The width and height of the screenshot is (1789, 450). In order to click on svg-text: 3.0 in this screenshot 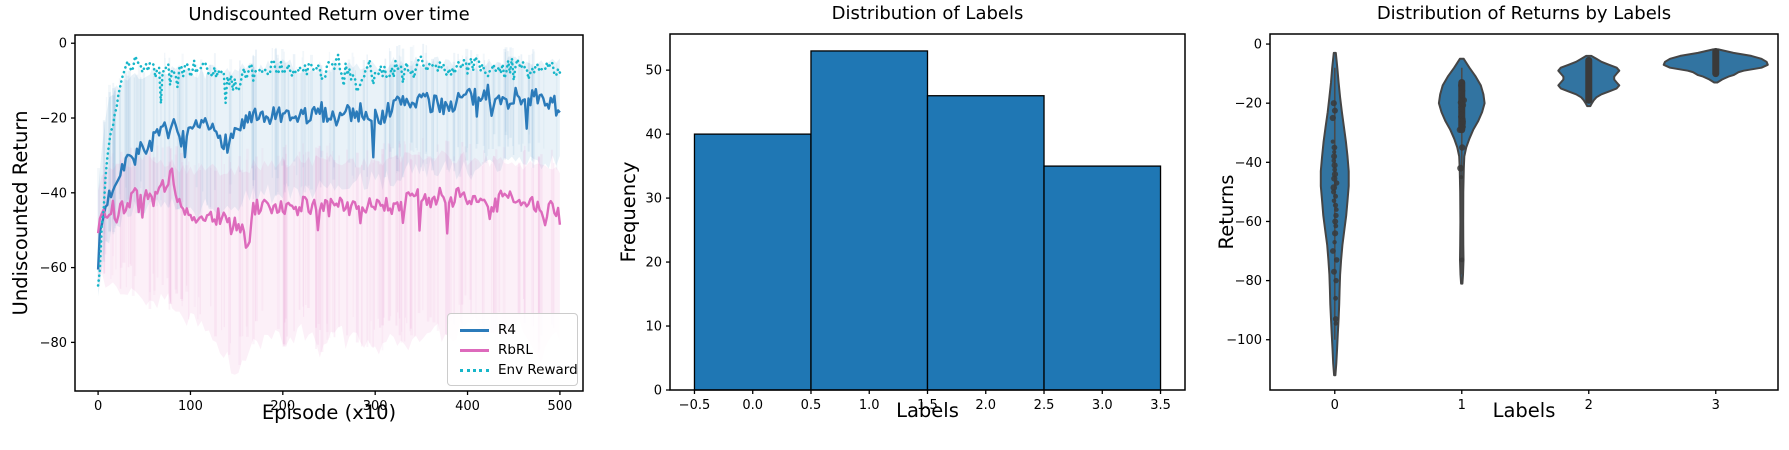, I will do `click(1102, 405)`.